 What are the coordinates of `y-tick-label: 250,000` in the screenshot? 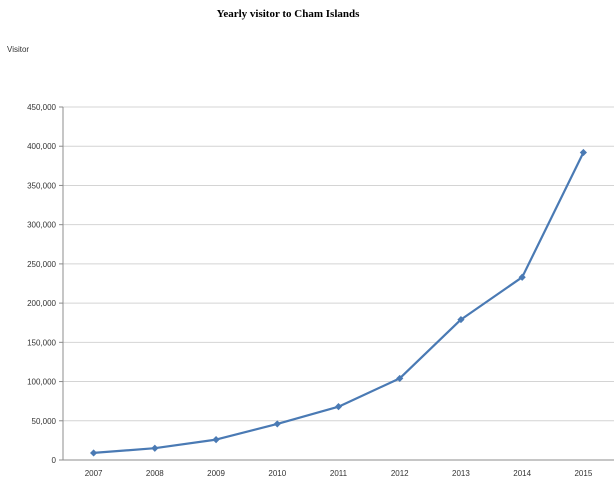 It's located at (41, 264).